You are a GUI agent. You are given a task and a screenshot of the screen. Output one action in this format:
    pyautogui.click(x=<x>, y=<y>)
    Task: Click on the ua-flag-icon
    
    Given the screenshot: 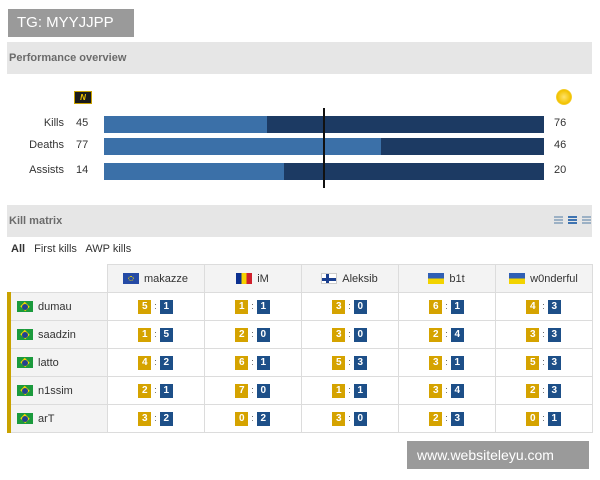 What is the action you would take?
    pyautogui.click(x=436, y=278)
    